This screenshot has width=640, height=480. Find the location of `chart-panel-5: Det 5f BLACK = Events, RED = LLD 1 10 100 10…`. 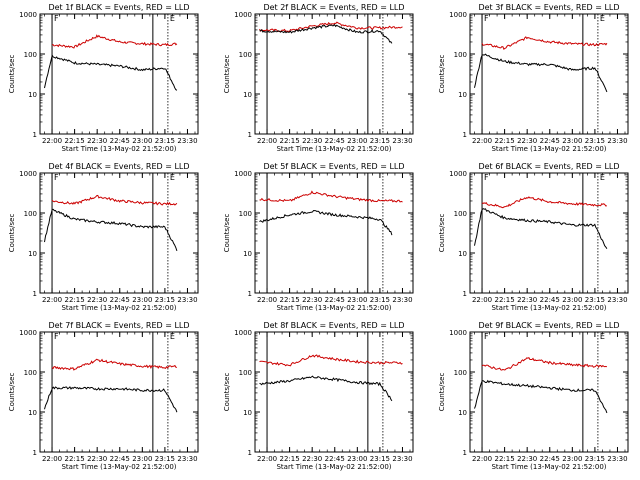

chart-panel-5: Det 5f BLACK = Events, RED = LLD 1 10 100 10… is located at coordinates (318, 237).